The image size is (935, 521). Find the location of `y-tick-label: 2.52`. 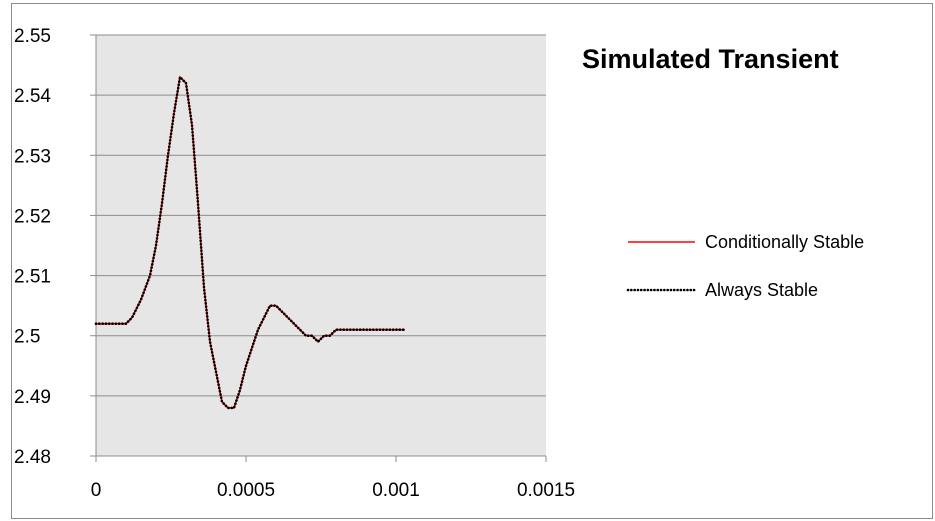

y-tick-label: 2.52 is located at coordinates (32, 216).